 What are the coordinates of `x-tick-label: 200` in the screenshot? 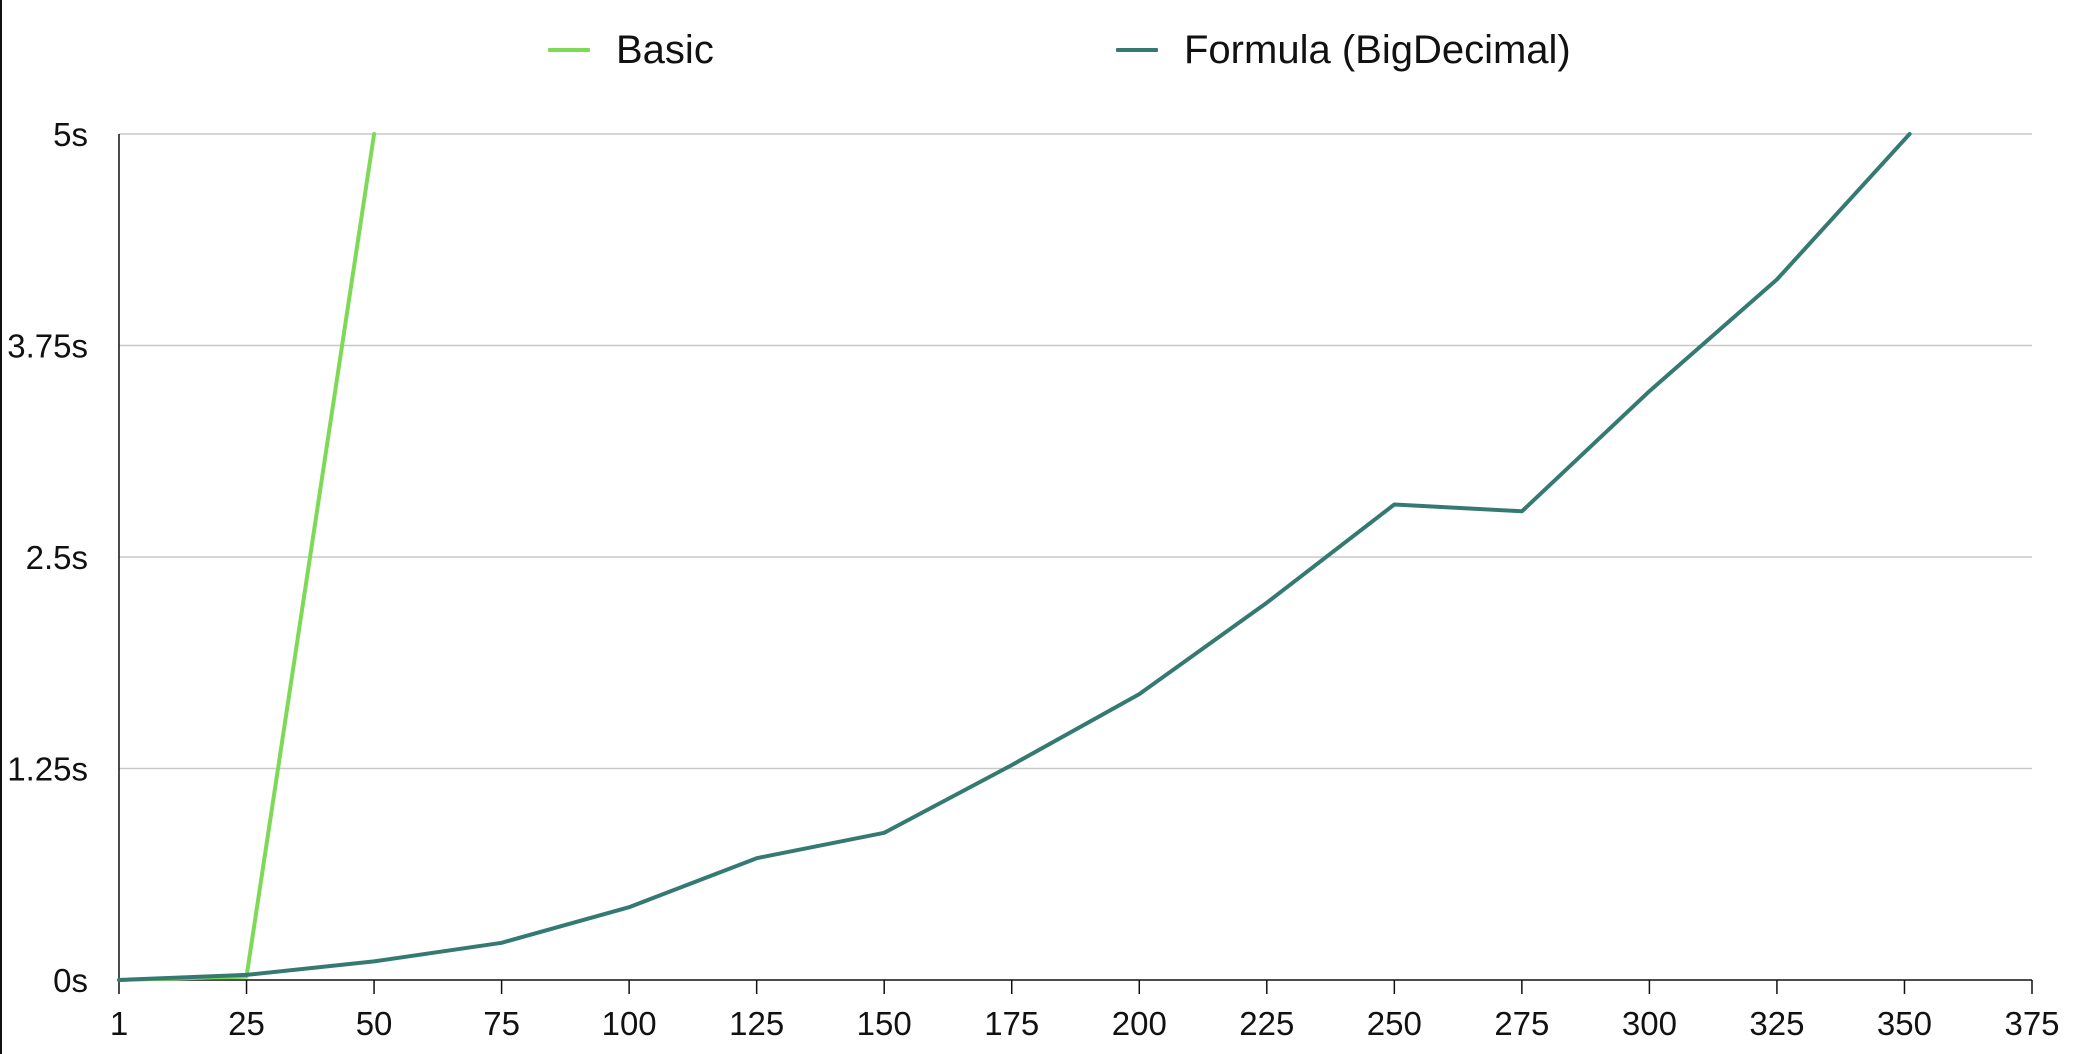 It's located at (1139, 1023).